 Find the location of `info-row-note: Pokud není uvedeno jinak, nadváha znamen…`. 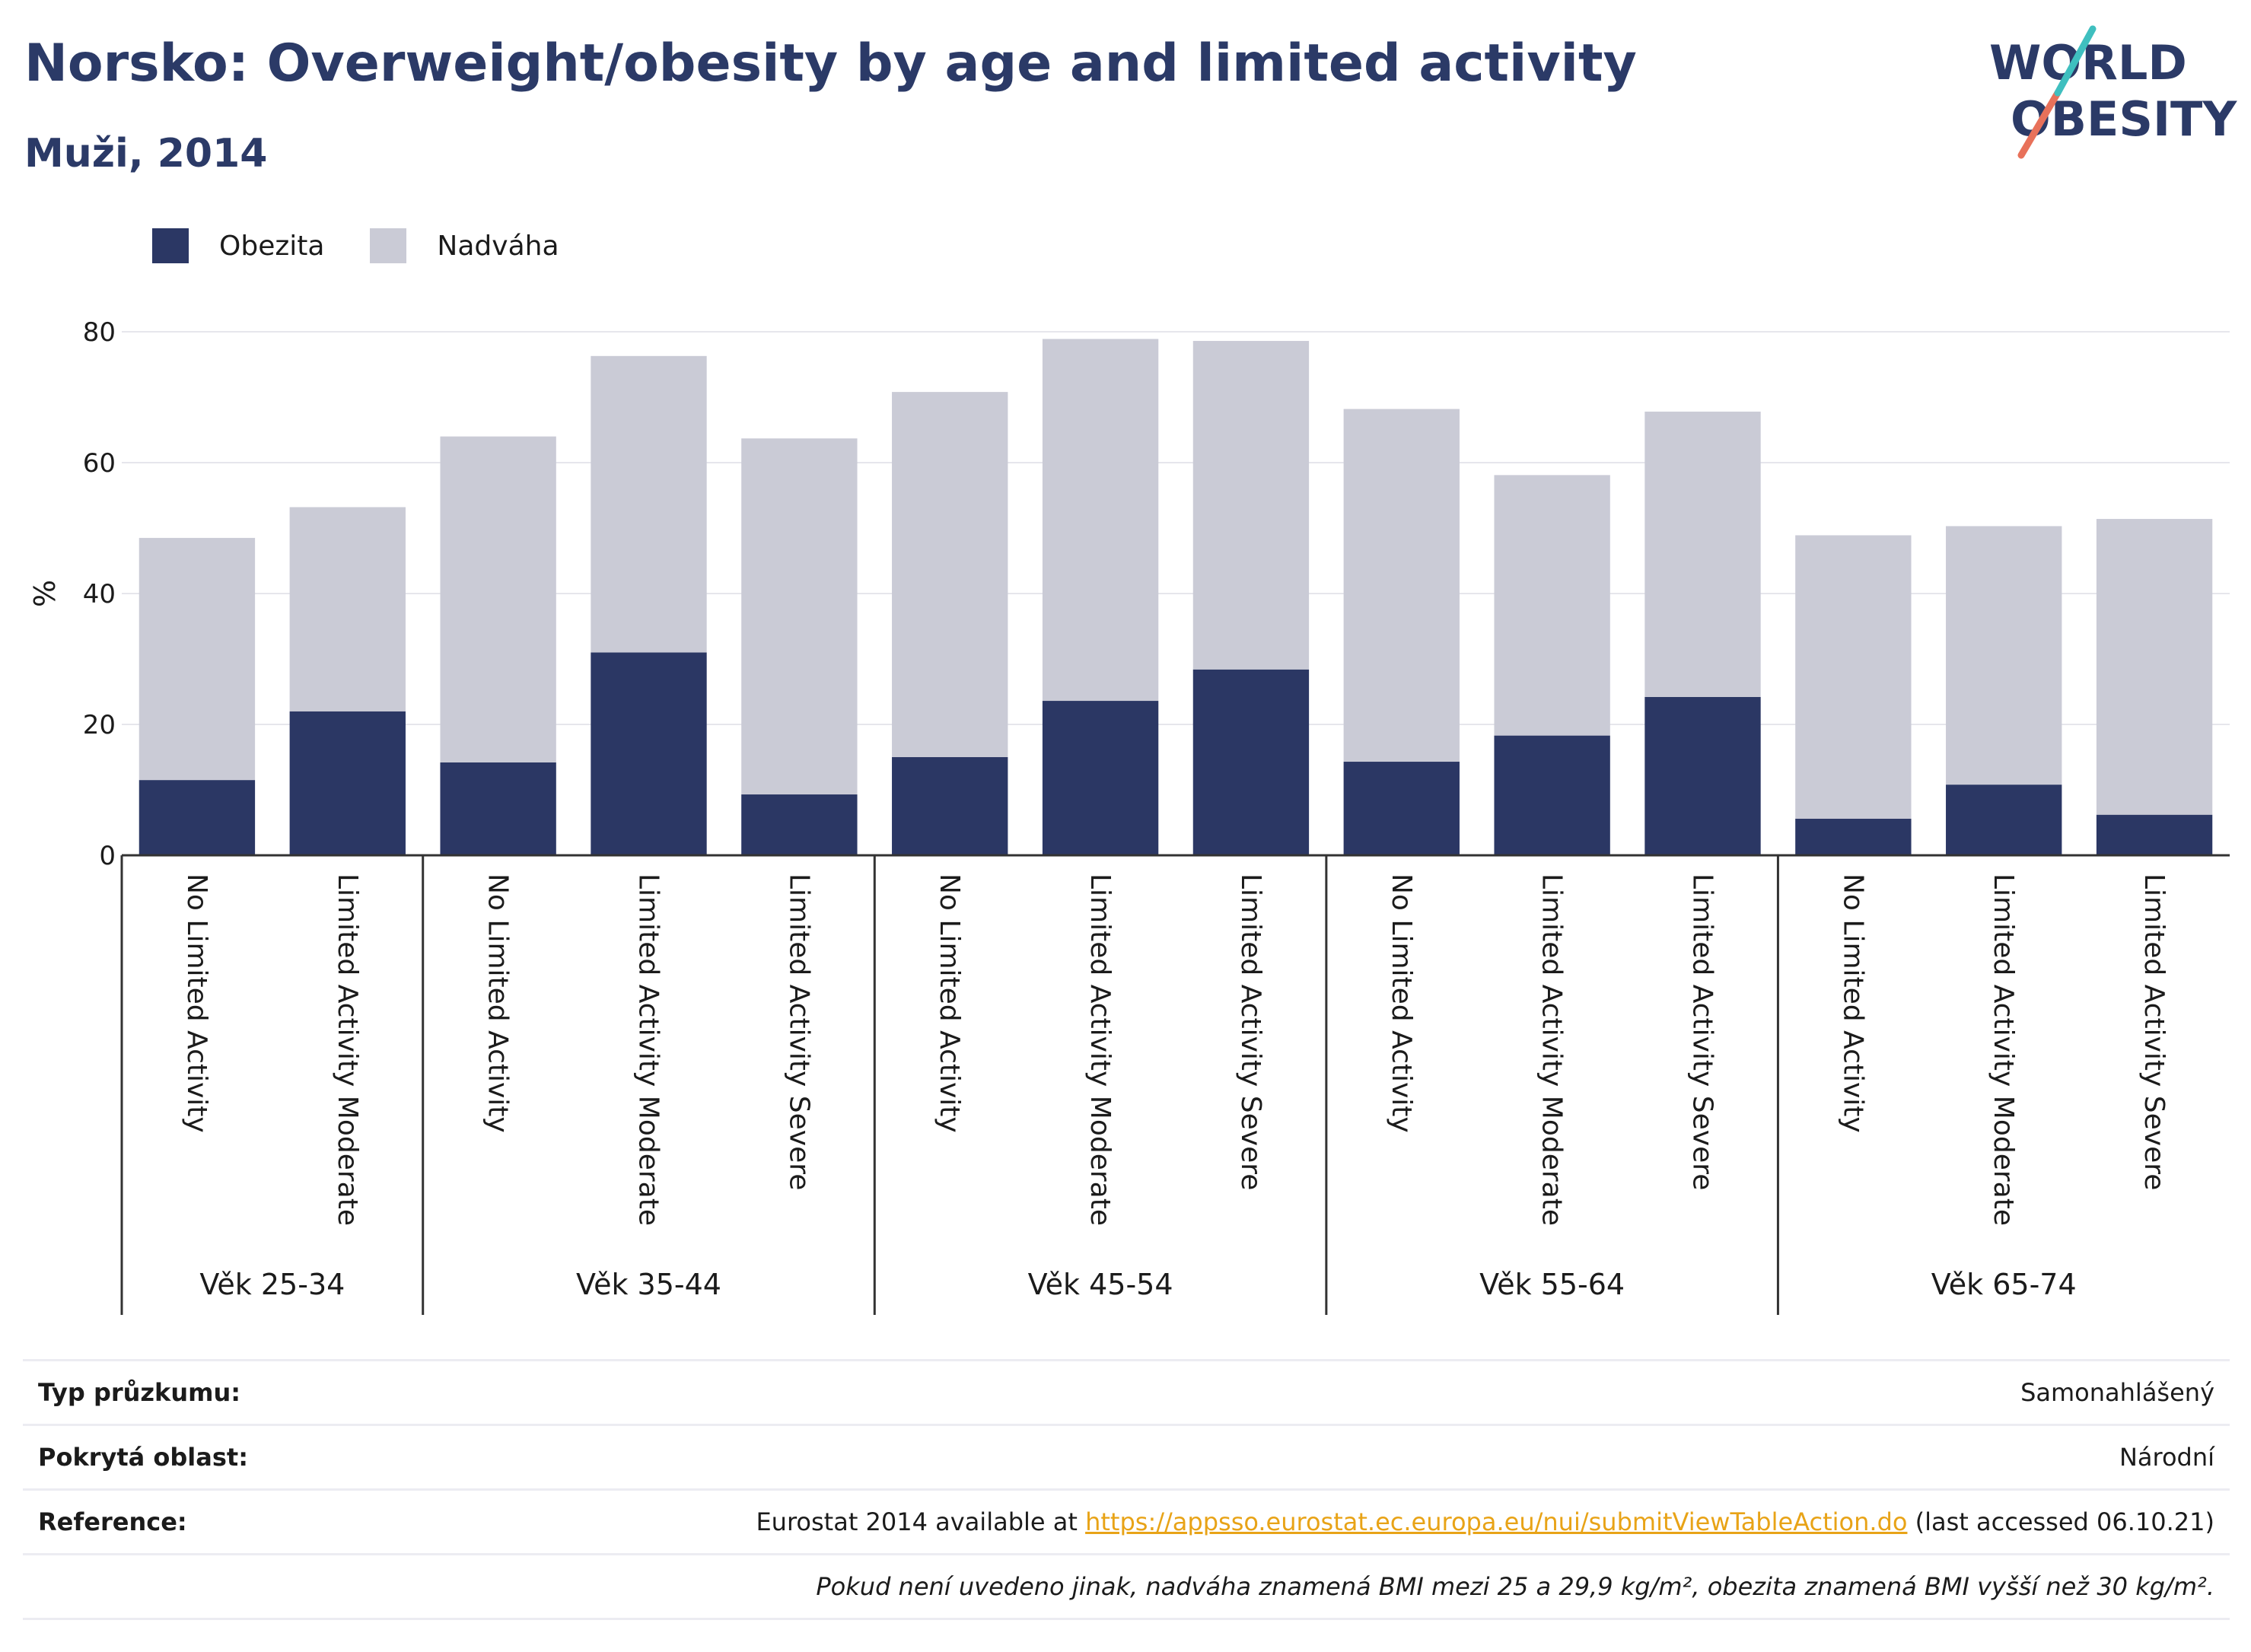

info-row-note: Pokud není uvedeno jinak, nadváha znamen… is located at coordinates (1126, 1586).